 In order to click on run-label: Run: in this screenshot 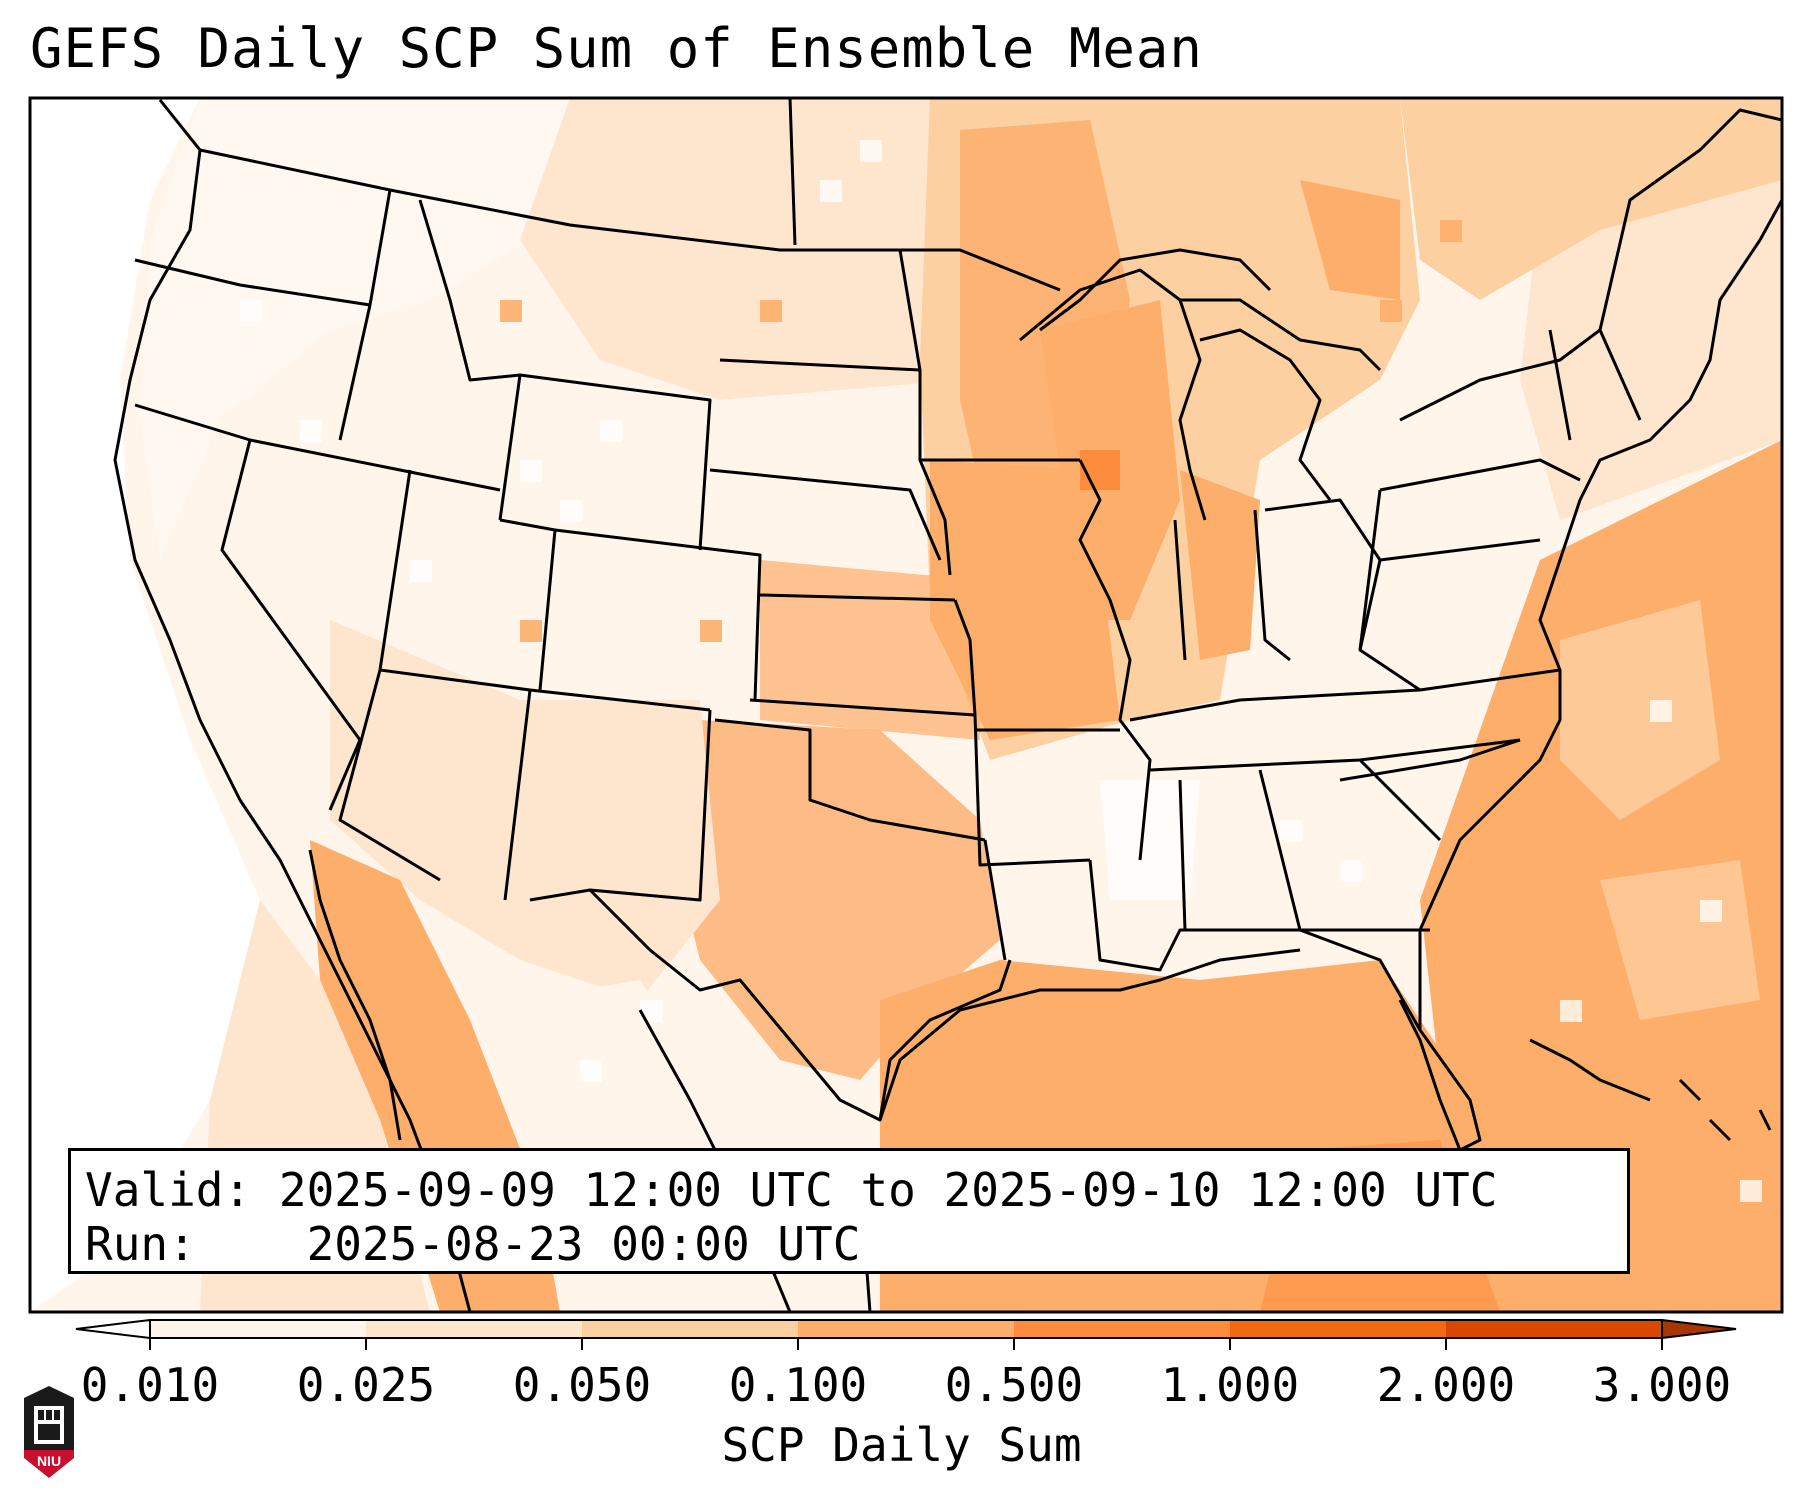, I will do `click(140, 1244)`.